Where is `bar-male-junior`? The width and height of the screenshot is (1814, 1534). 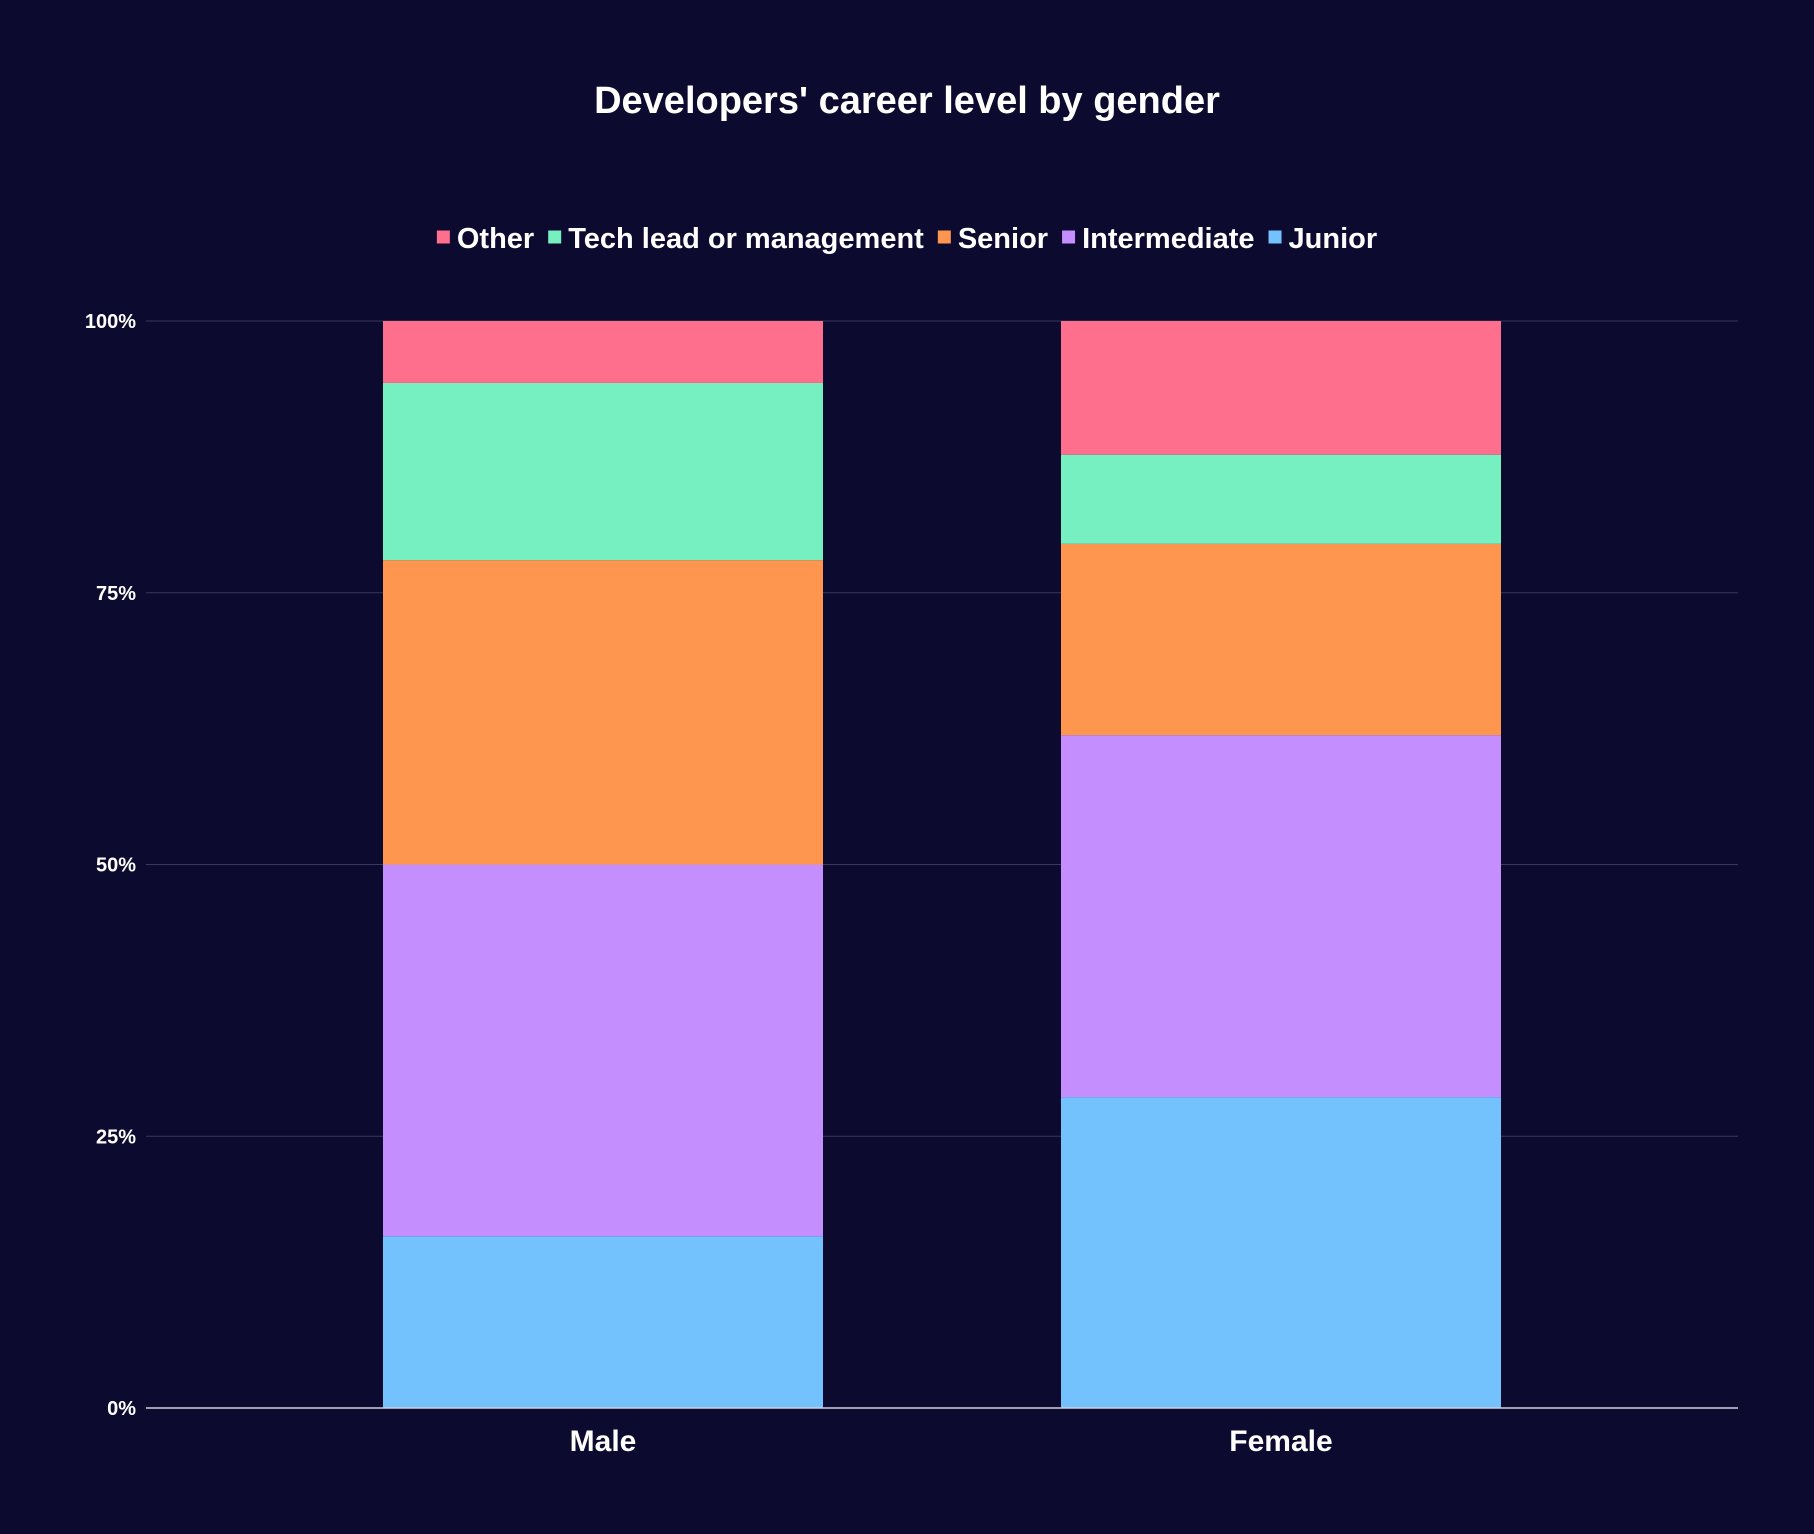 bar-male-junior is located at coordinates (603, 1322).